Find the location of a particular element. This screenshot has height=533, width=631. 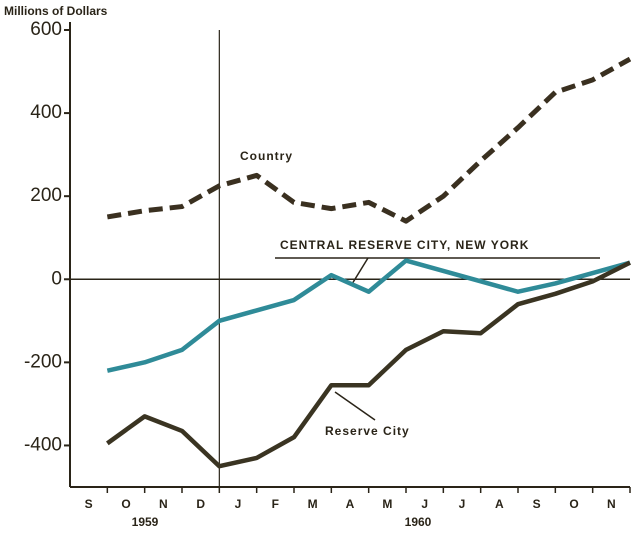

year-label: 1960 is located at coordinates (418, 522).